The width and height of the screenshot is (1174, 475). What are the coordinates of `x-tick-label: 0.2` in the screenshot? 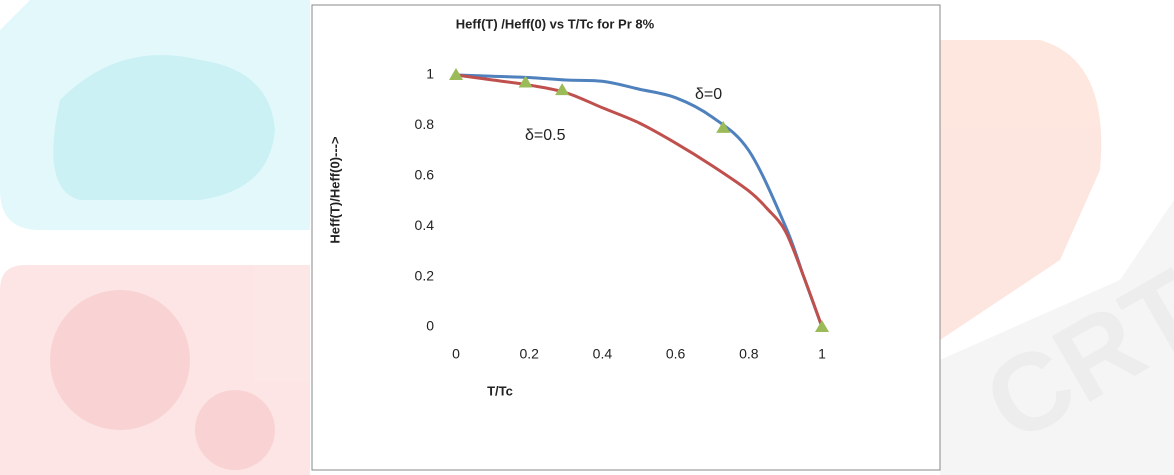 It's located at (529, 354).